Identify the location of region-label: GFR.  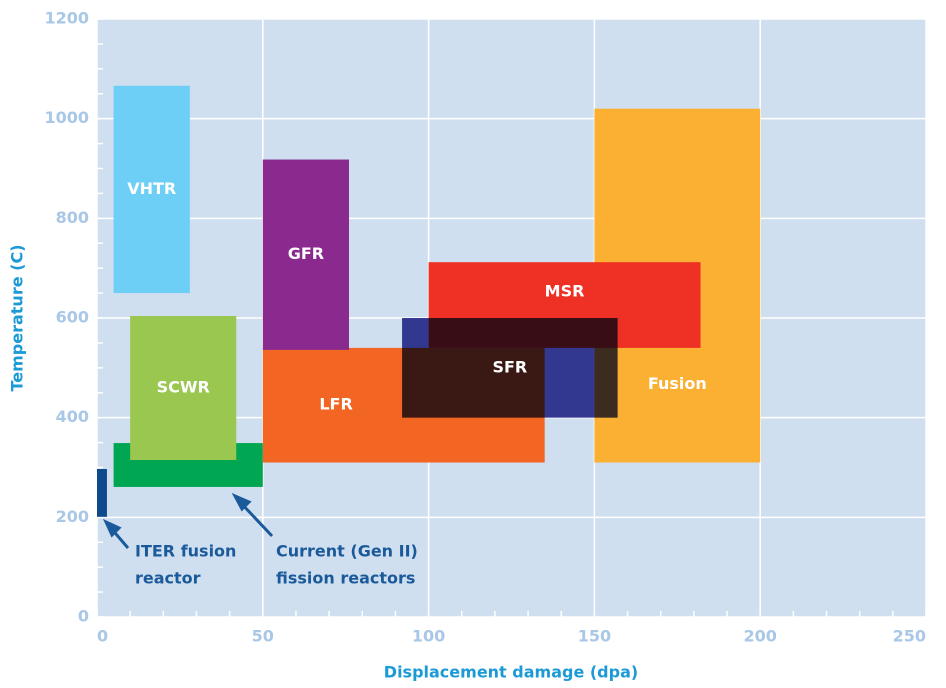
(306, 253).